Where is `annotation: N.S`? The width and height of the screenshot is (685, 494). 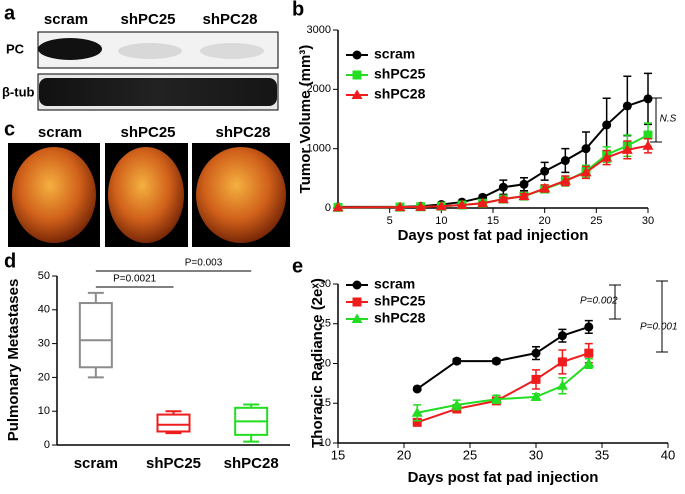 annotation: N.S is located at coordinates (668, 119).